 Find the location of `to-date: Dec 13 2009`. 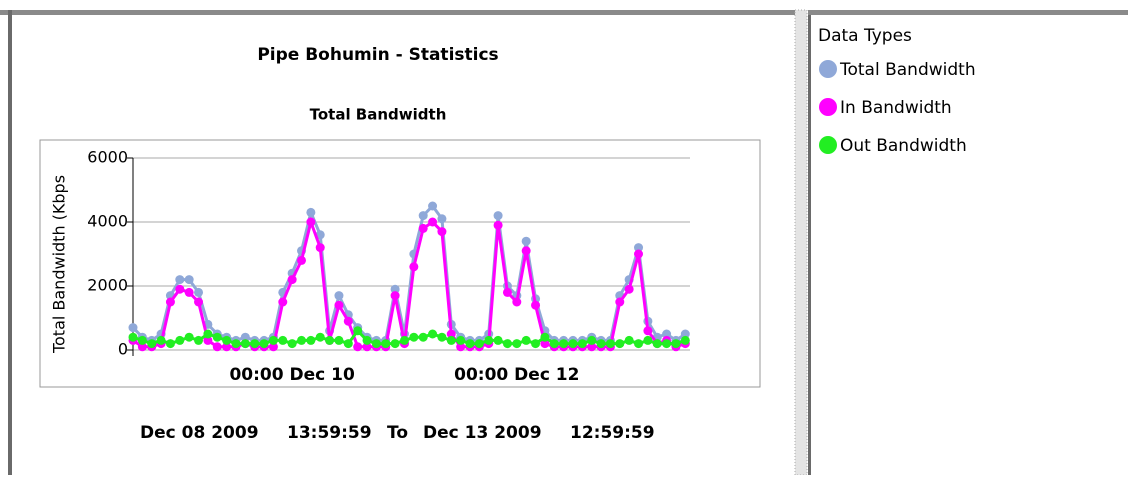

to-date: Dec 13 2009 is located at coordinates (482, 433).